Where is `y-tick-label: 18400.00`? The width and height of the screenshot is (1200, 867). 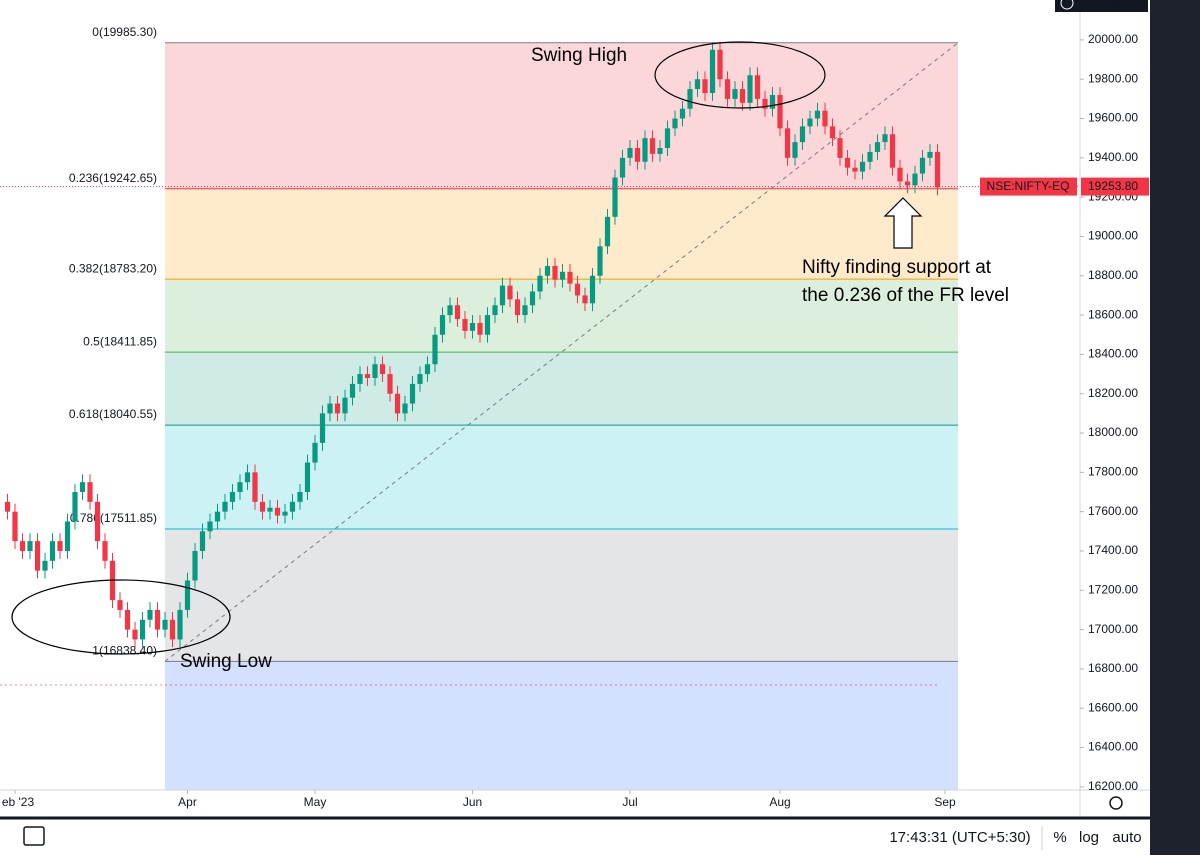 y-tick-label: 18400.00 is located at coordinates (1113, 354).